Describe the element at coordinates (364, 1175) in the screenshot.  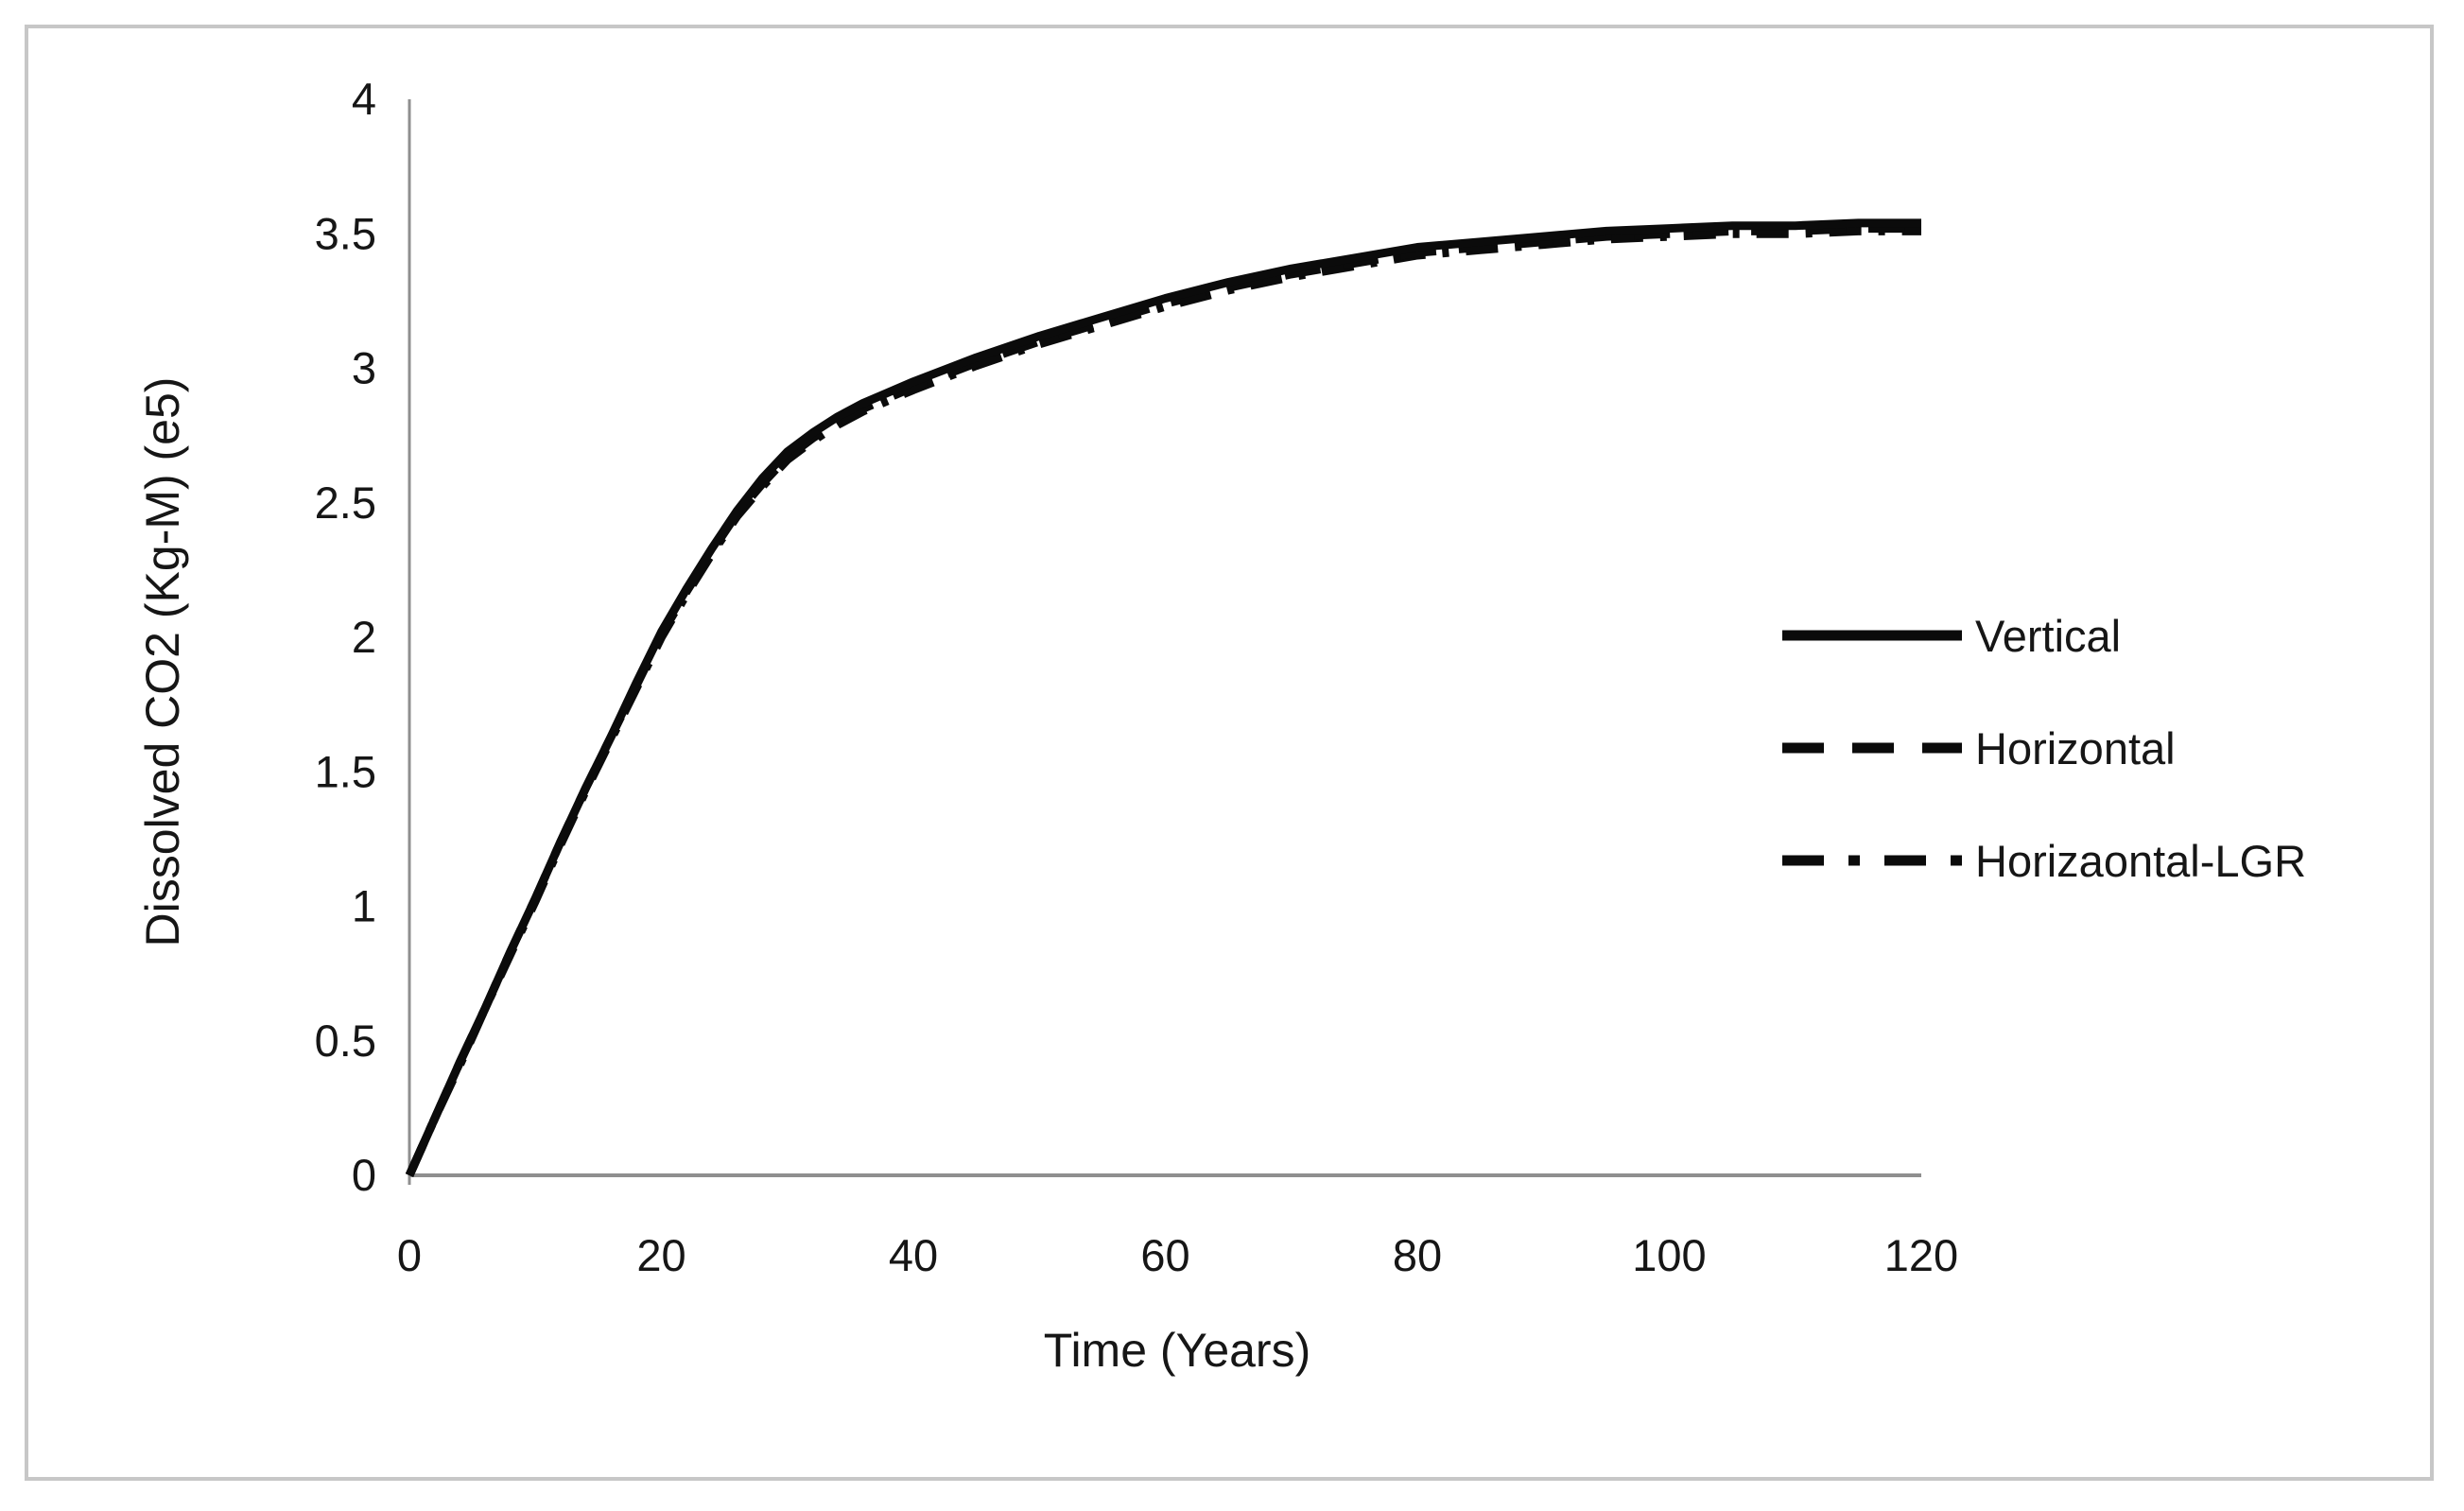
I see `y-tick-label: 0` at that location.